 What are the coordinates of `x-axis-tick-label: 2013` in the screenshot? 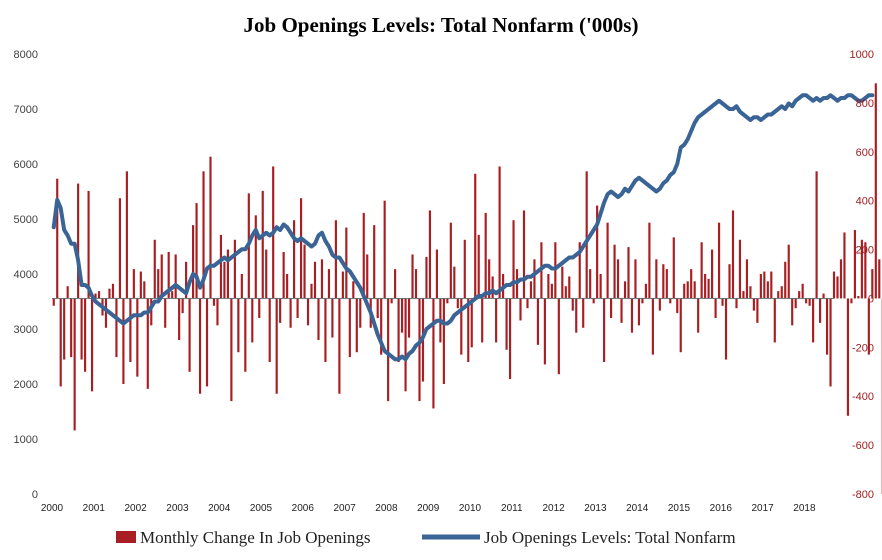 It's located at (595, 508).